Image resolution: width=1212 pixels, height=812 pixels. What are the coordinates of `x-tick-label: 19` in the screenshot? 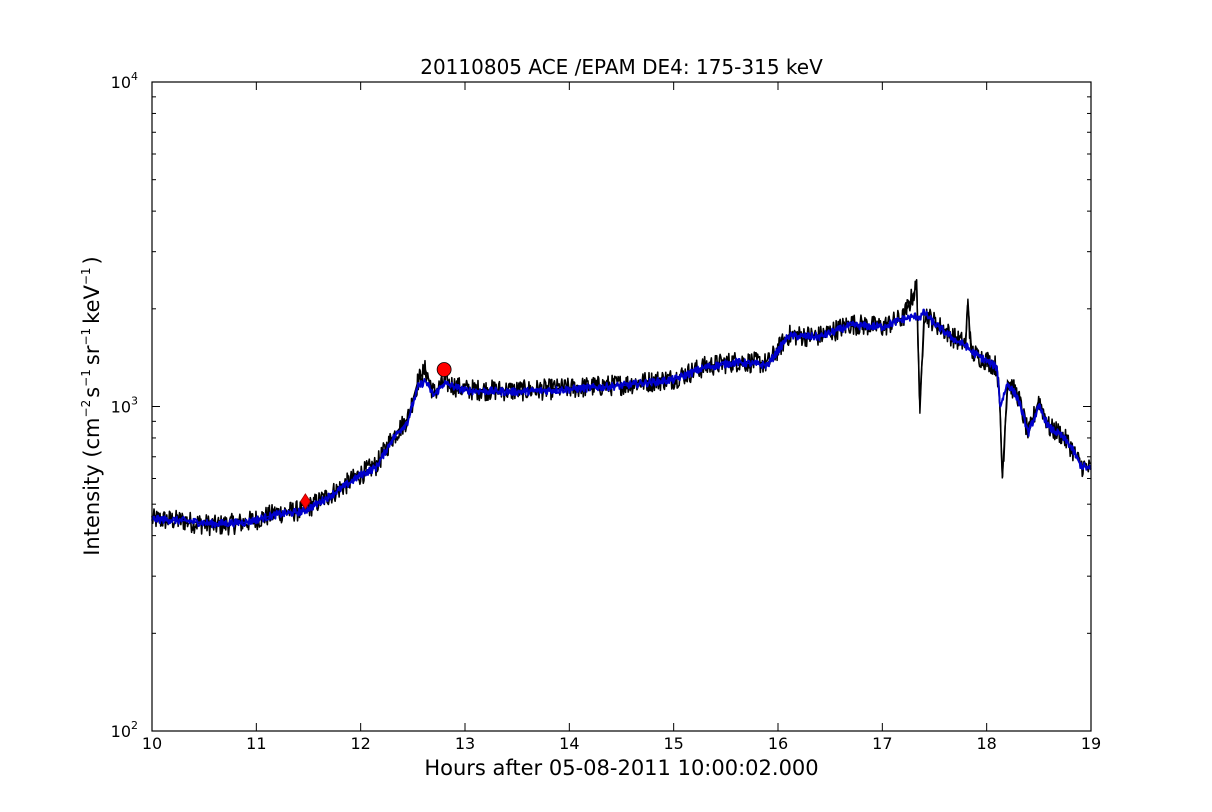 It's located at (1091, 743).